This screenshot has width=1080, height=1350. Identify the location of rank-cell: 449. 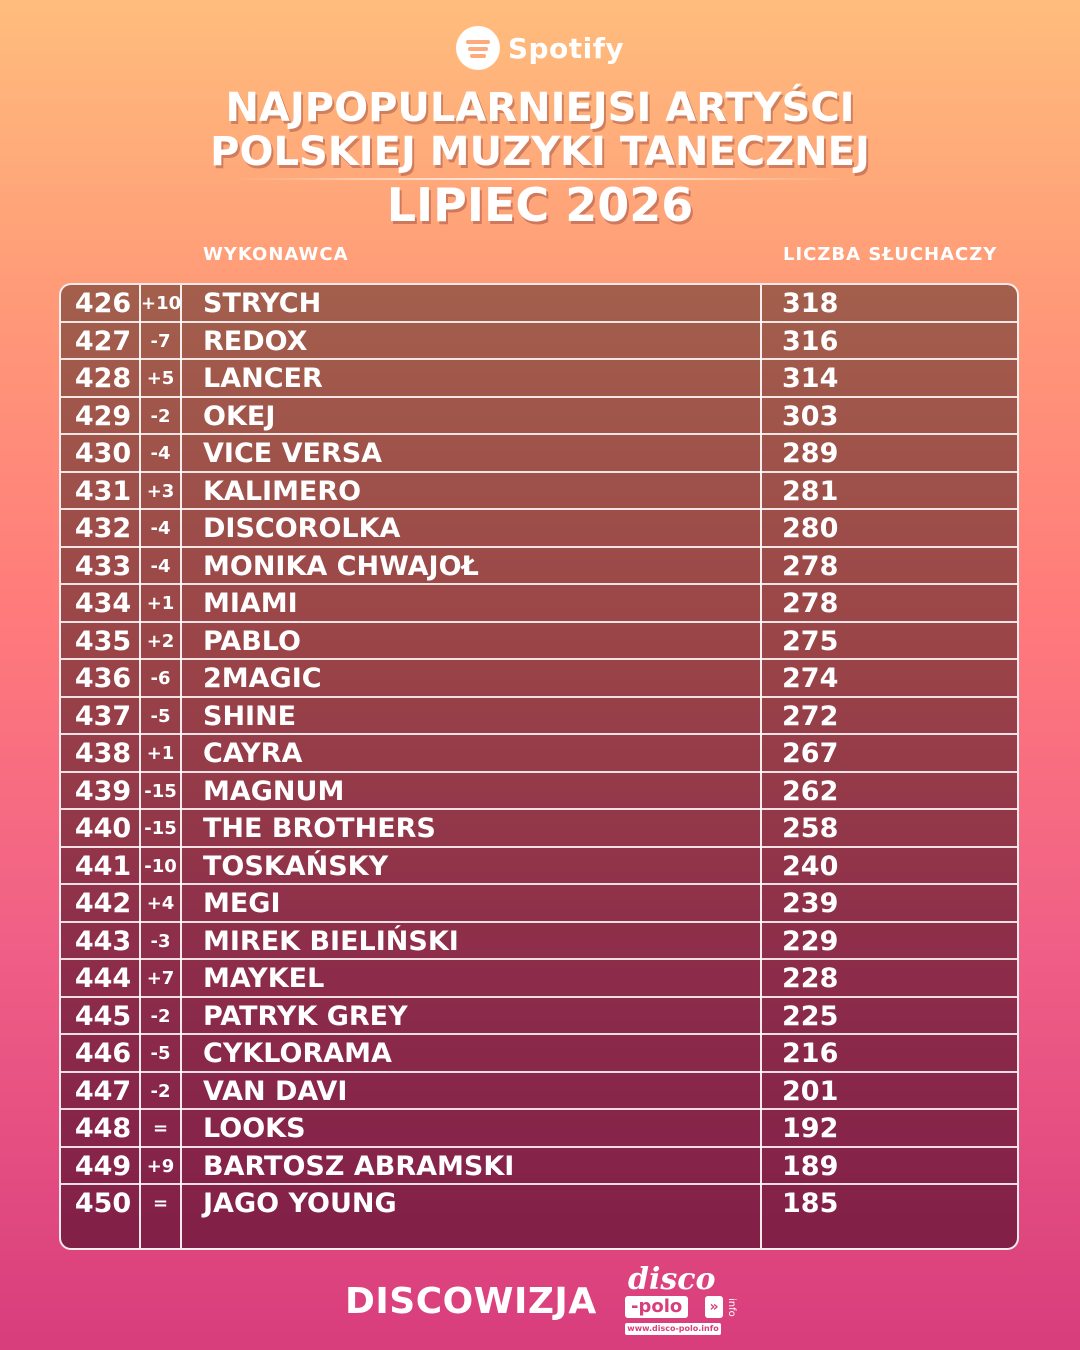
(103, 1166).